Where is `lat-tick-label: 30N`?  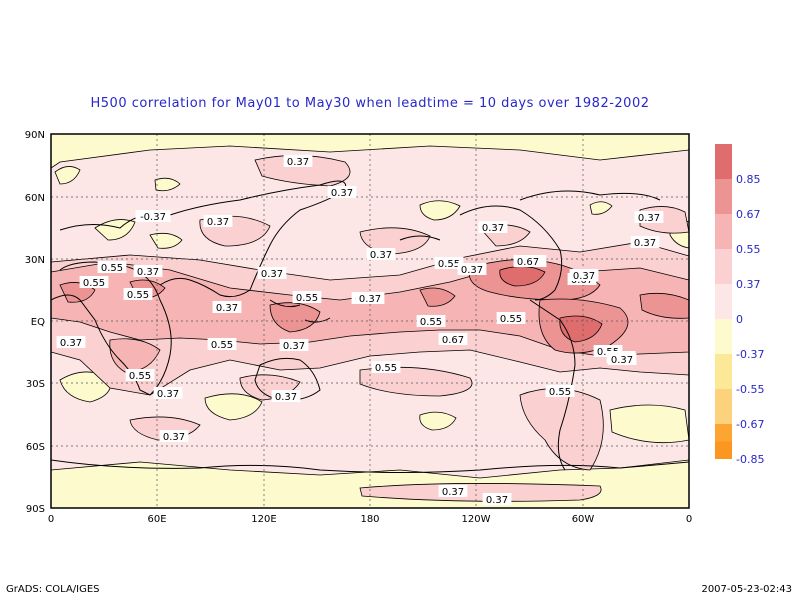 lat-tick-label: 30N is located at coordinates (35, 260).